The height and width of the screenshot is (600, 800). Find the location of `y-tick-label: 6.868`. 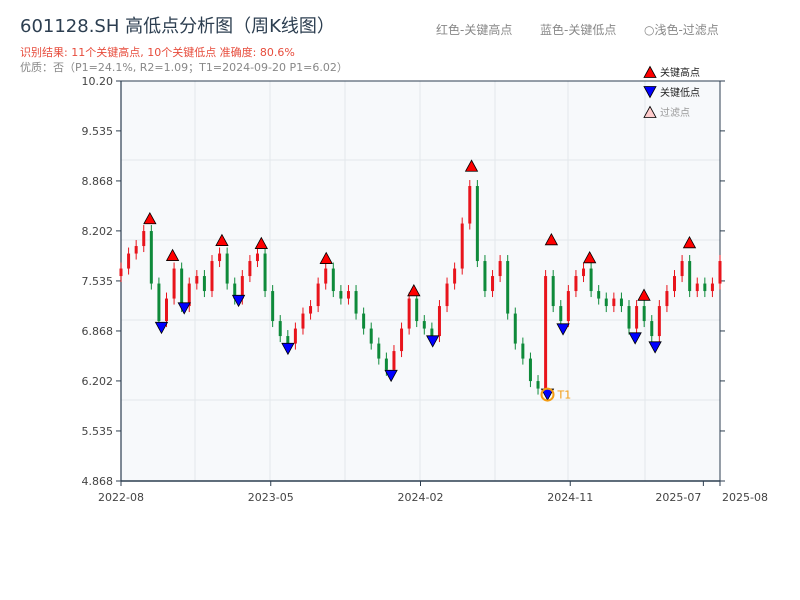

y-tick-label: 6.868 is located at coordinates (98, 331).